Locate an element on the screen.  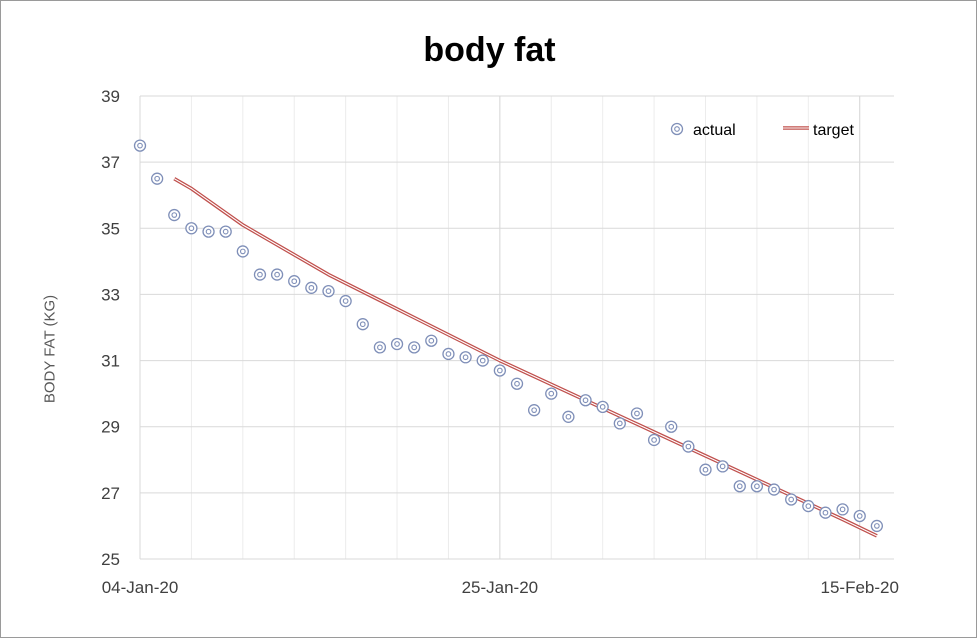
y-tick-label: 29 is located at coordinates (110, 427).